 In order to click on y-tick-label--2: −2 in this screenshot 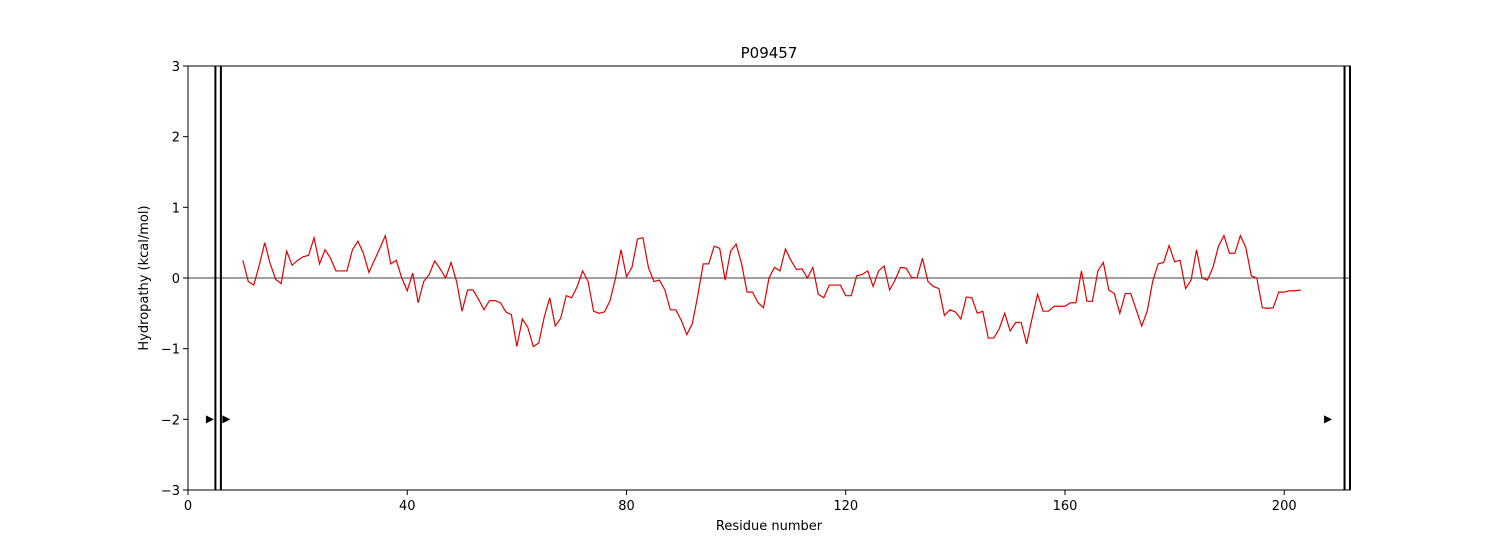, I will do `click(170, 420)`.